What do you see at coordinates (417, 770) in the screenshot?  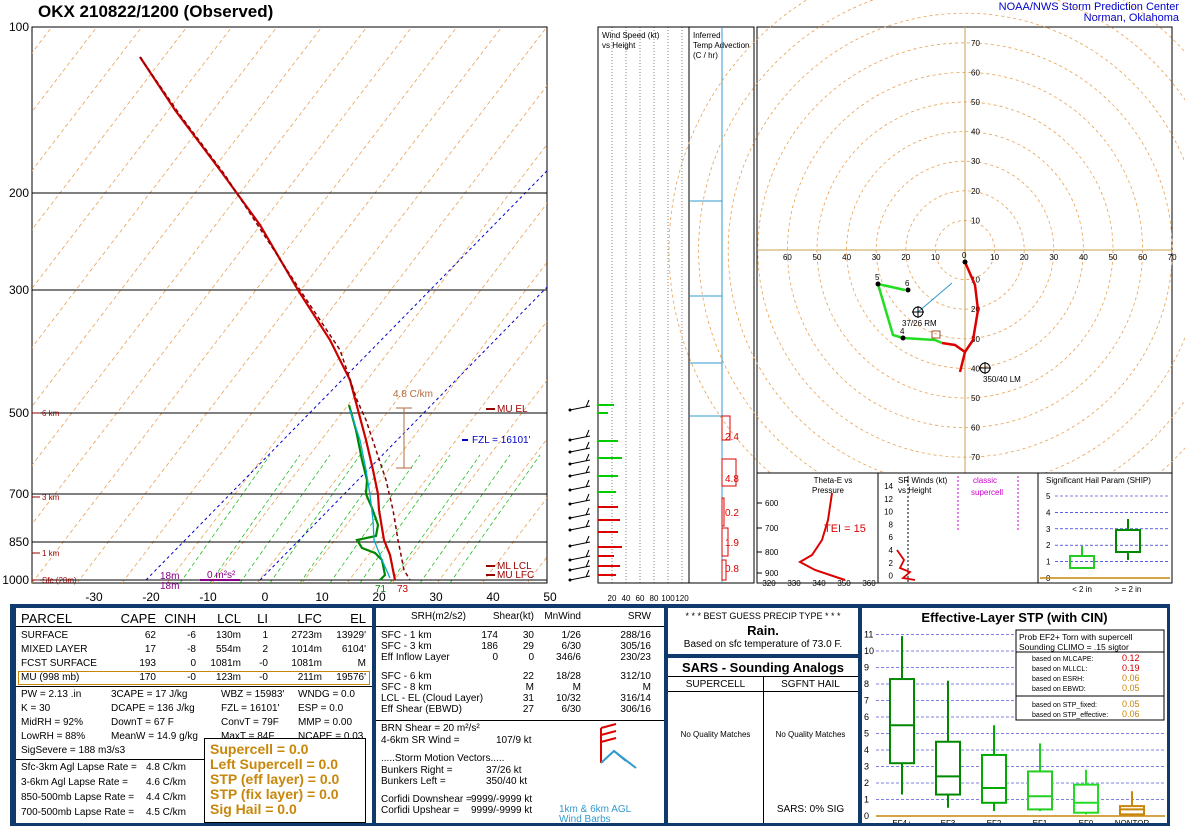 I see `bunkers-right-label: Bunkers Right =` at bounding box center [417, 770].